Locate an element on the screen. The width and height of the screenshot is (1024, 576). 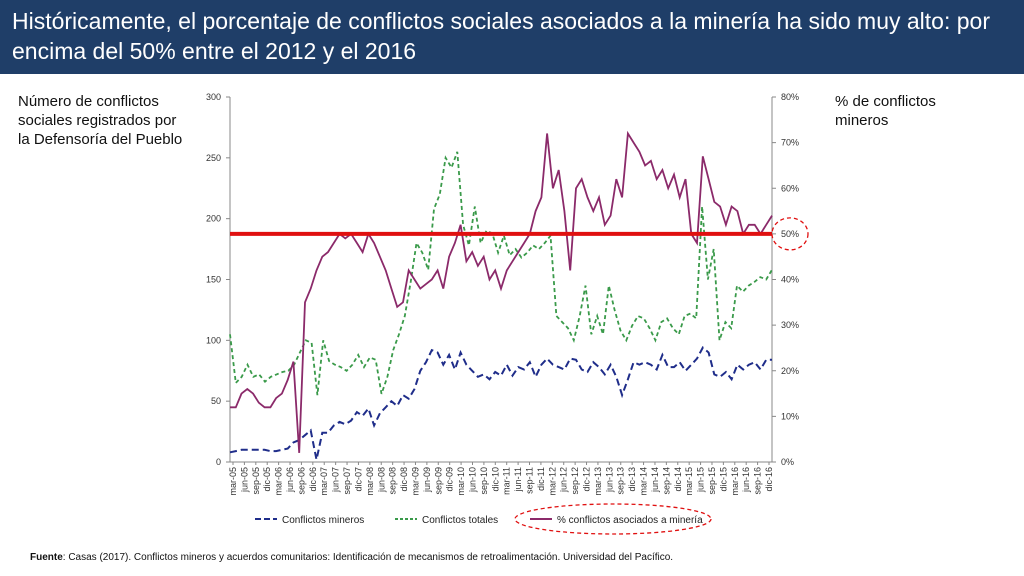
x-tick-label: dic-10 is located at coordinates (495, 479).